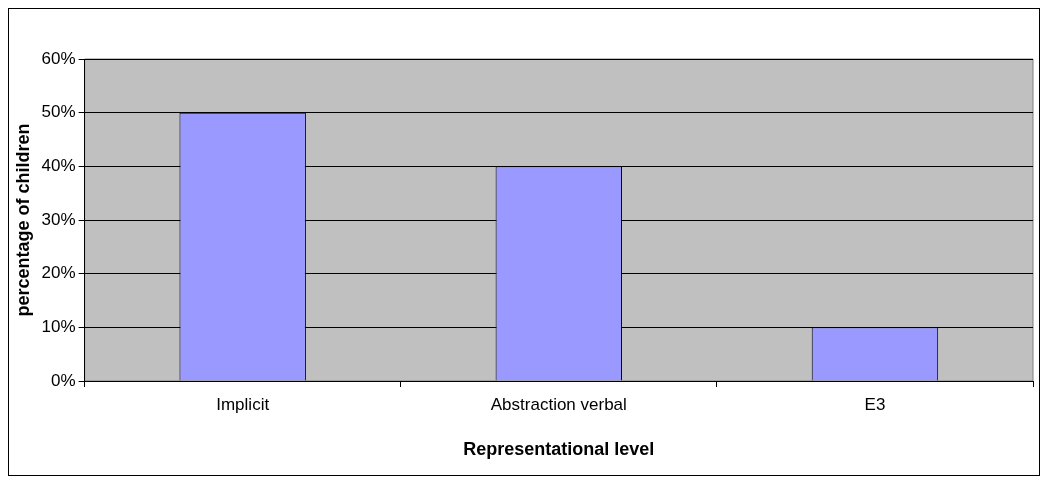 This screenshot has height=486, width=1050. I want to click on y-axis-title: percentage of children, so click(22, 220).